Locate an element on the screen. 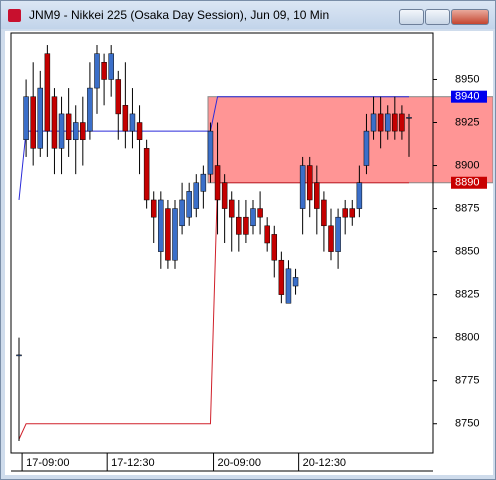  y-tick-label: 8825 is located at coordinates (467, 295).